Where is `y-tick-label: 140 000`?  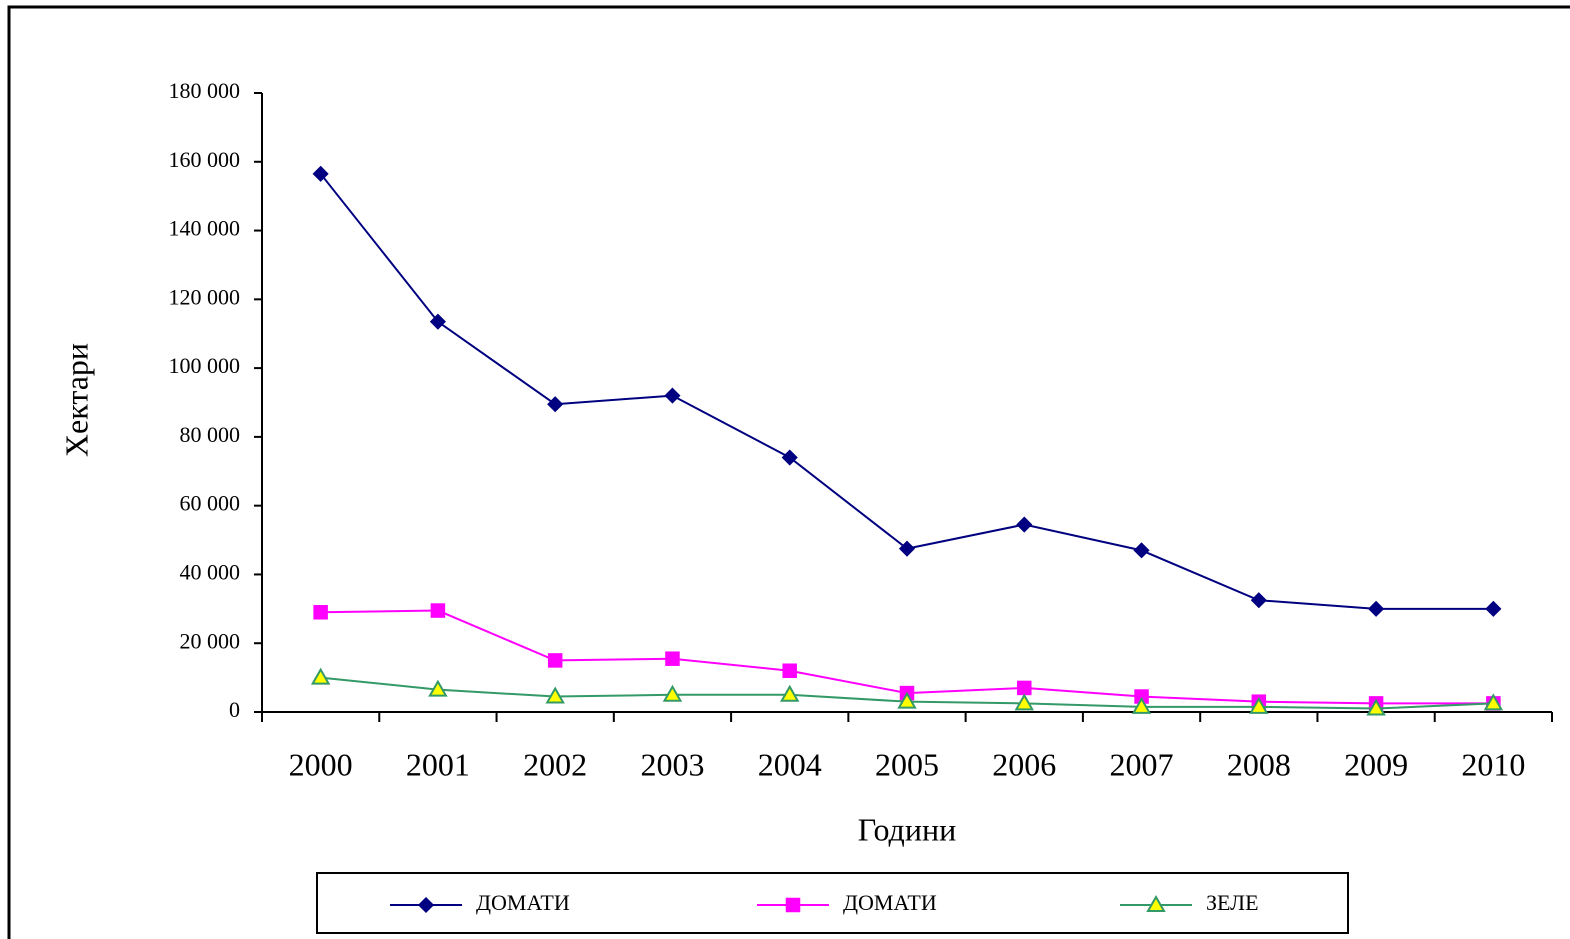
y-tick-label: 140 000 is located at coordinates (205, 228).